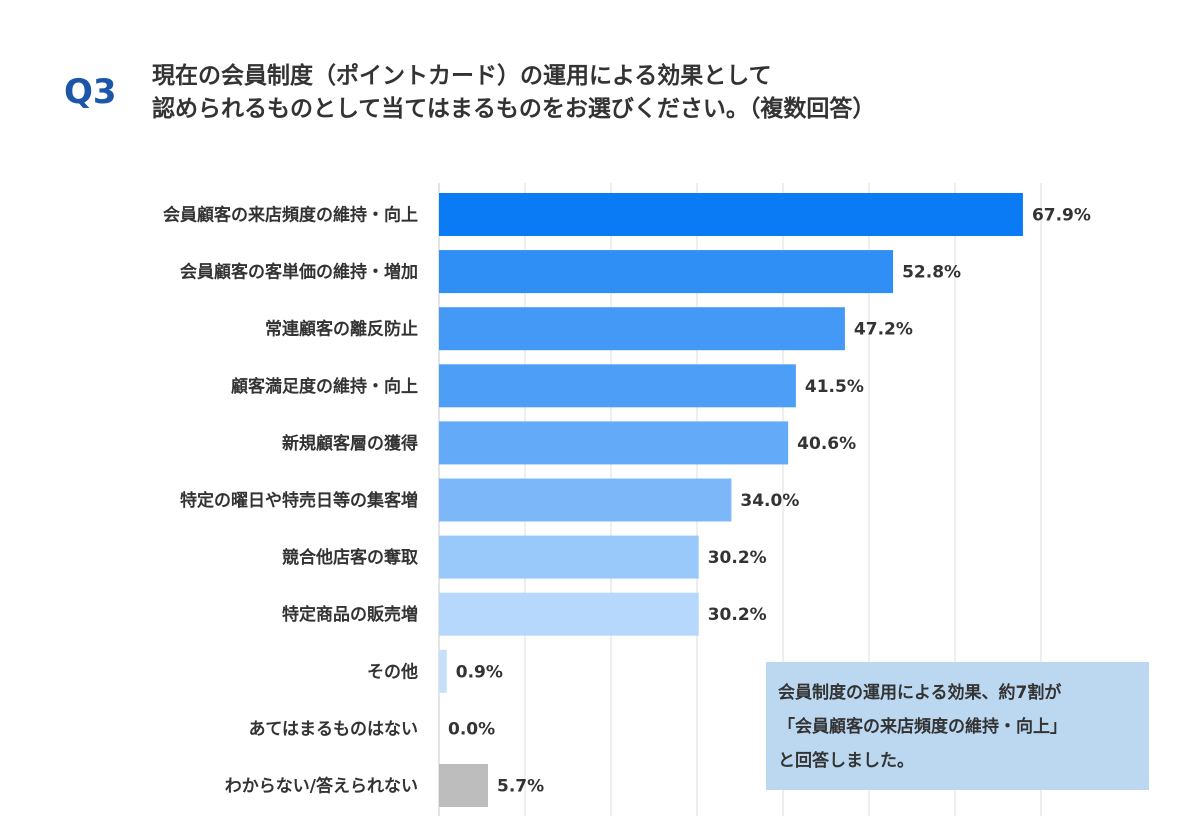 The width and height of the screenshot is (1198, 816). I want to click on category-label: 顧客満足度の維持・向上, so click(324, 386).